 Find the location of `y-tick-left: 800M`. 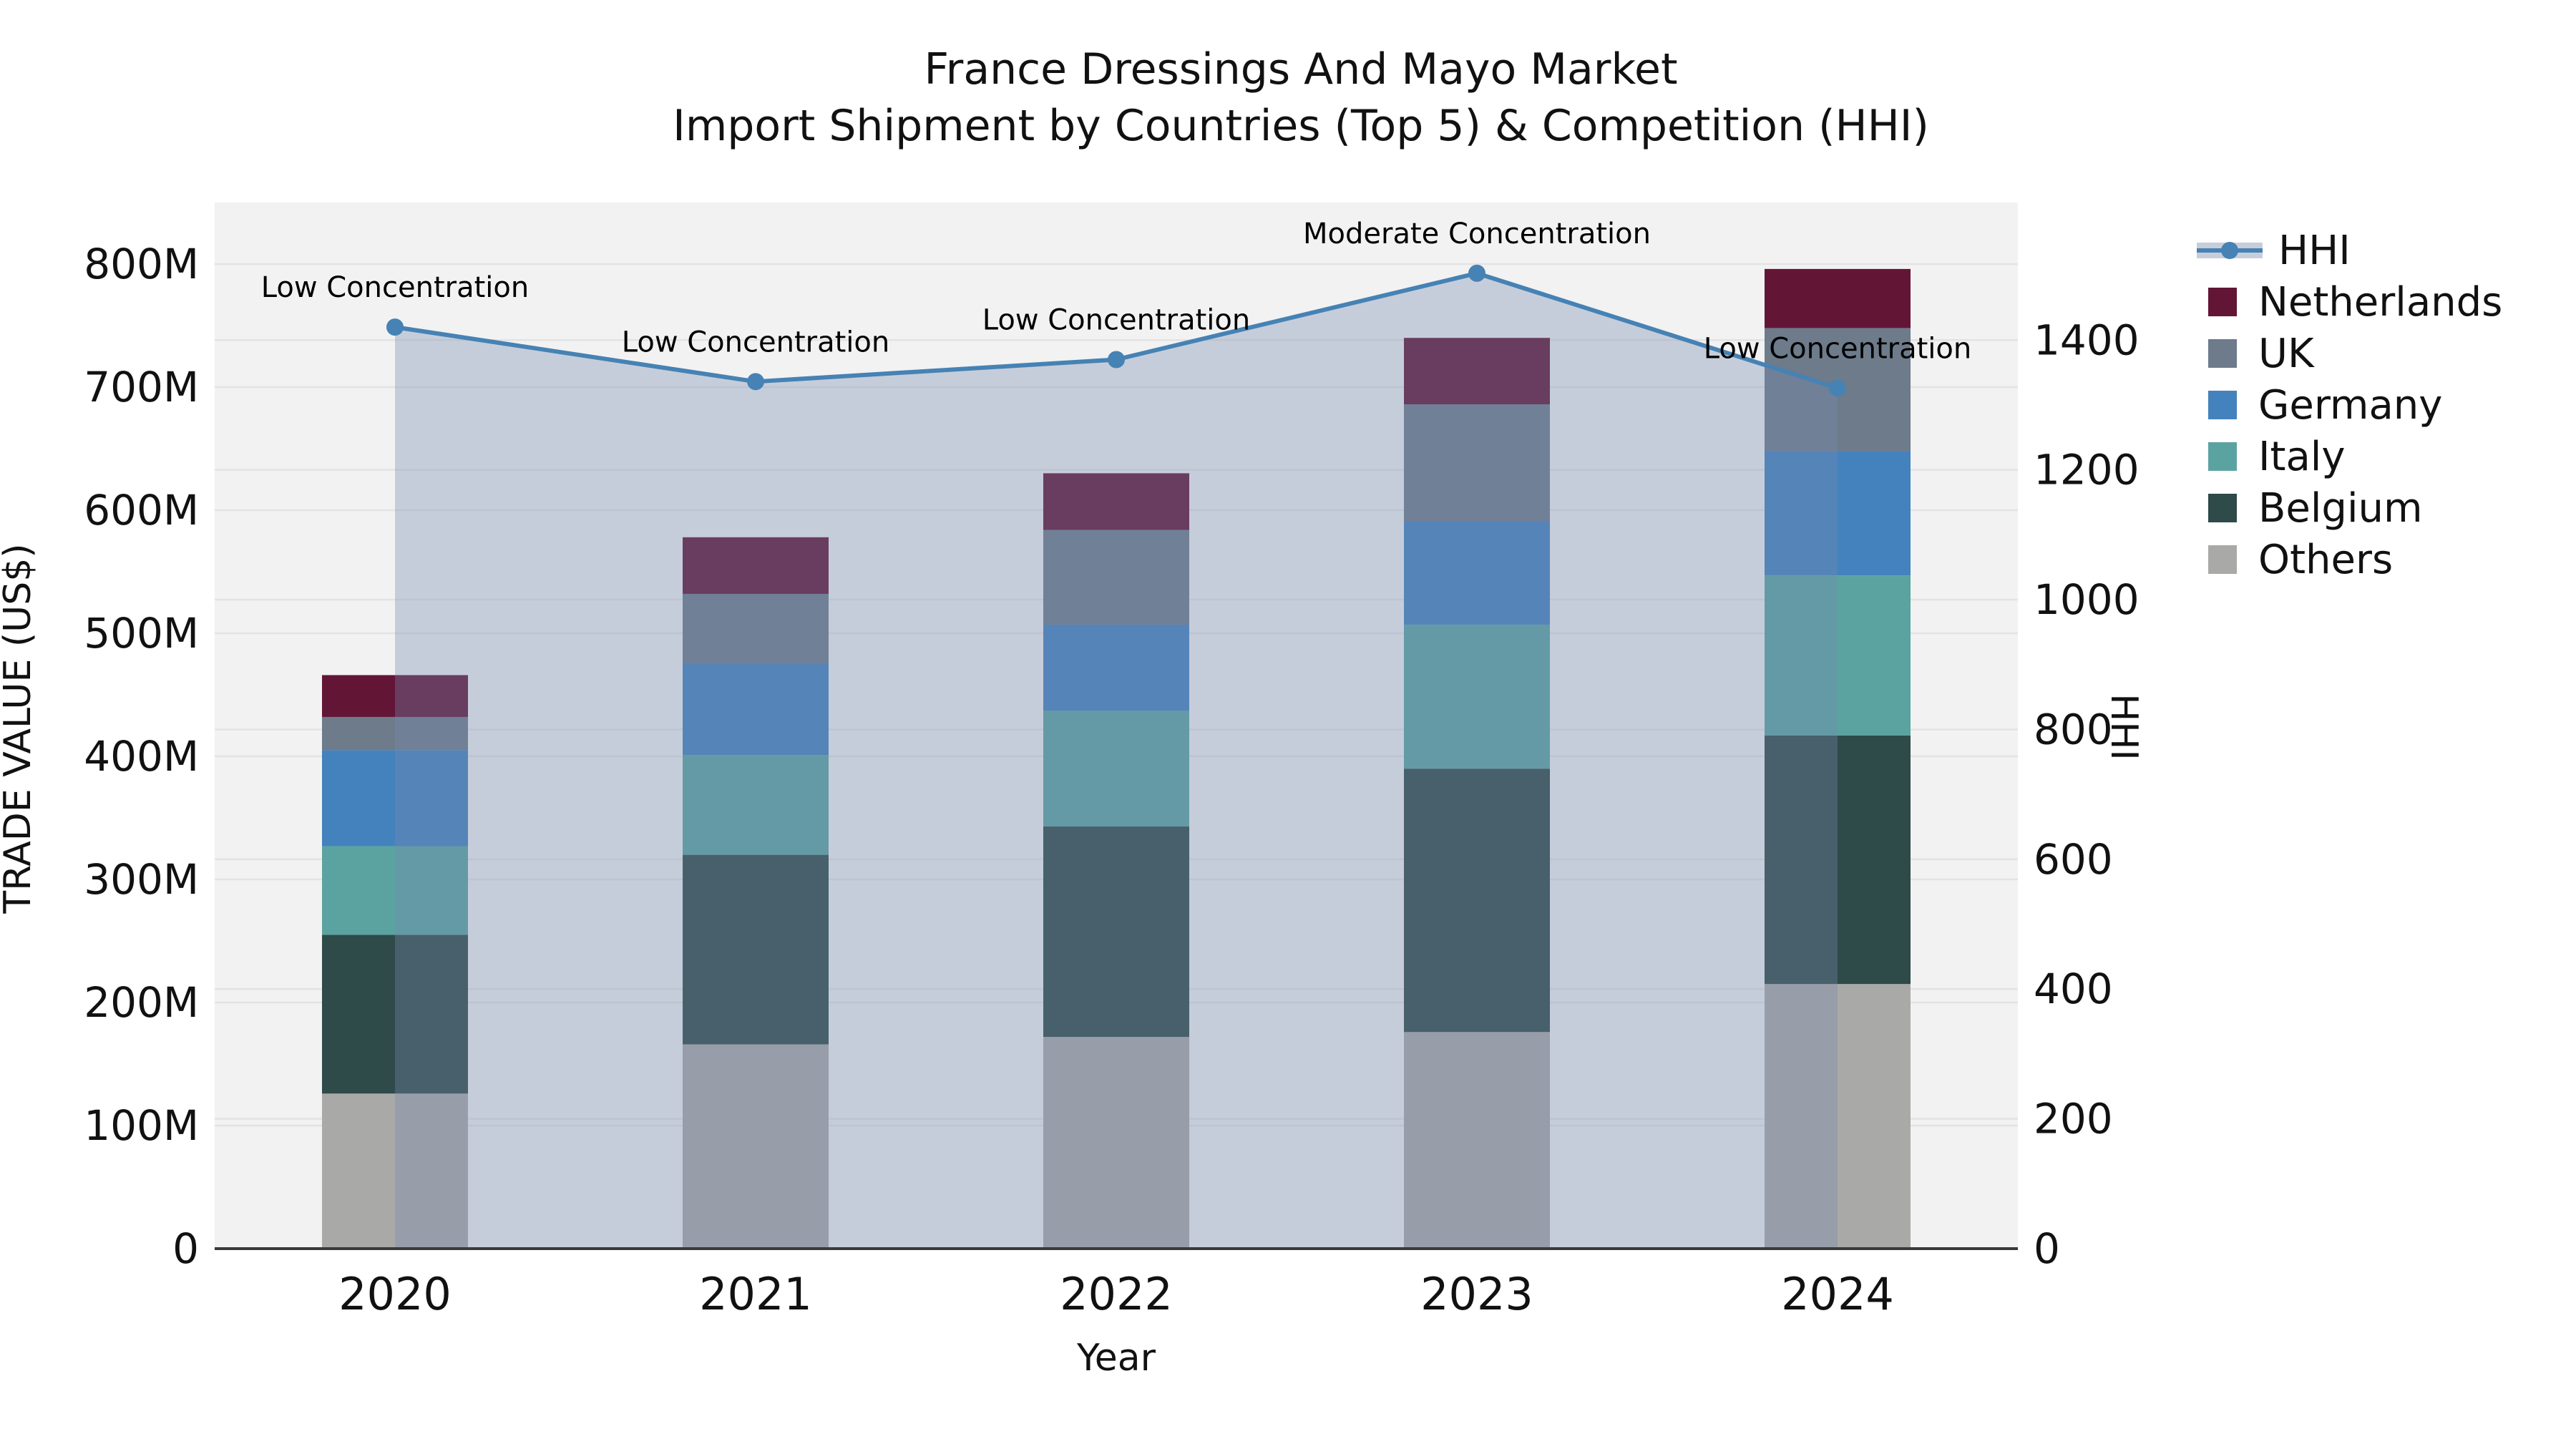

y-tick-left: 800M is located at coordinates (141, 264).